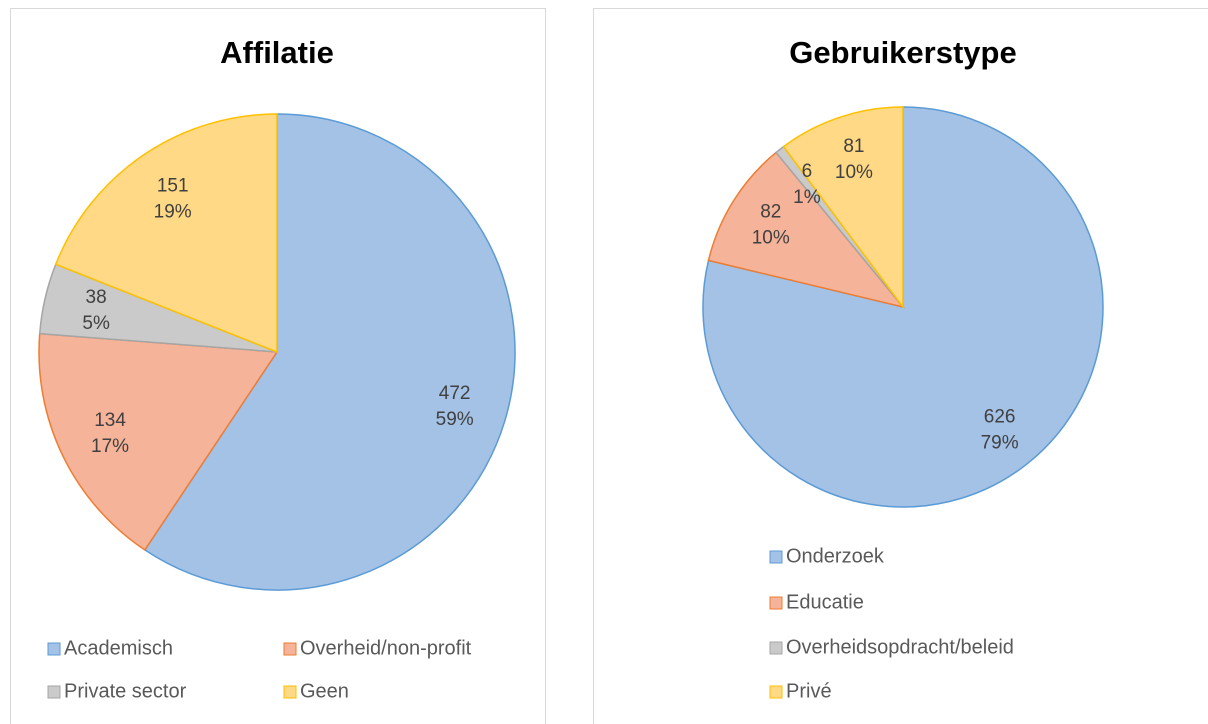 The image size is (1208, 724). Describe the element at coordinates (173, 211) in the screenshot. I see `percent-label: 19%` at that location.